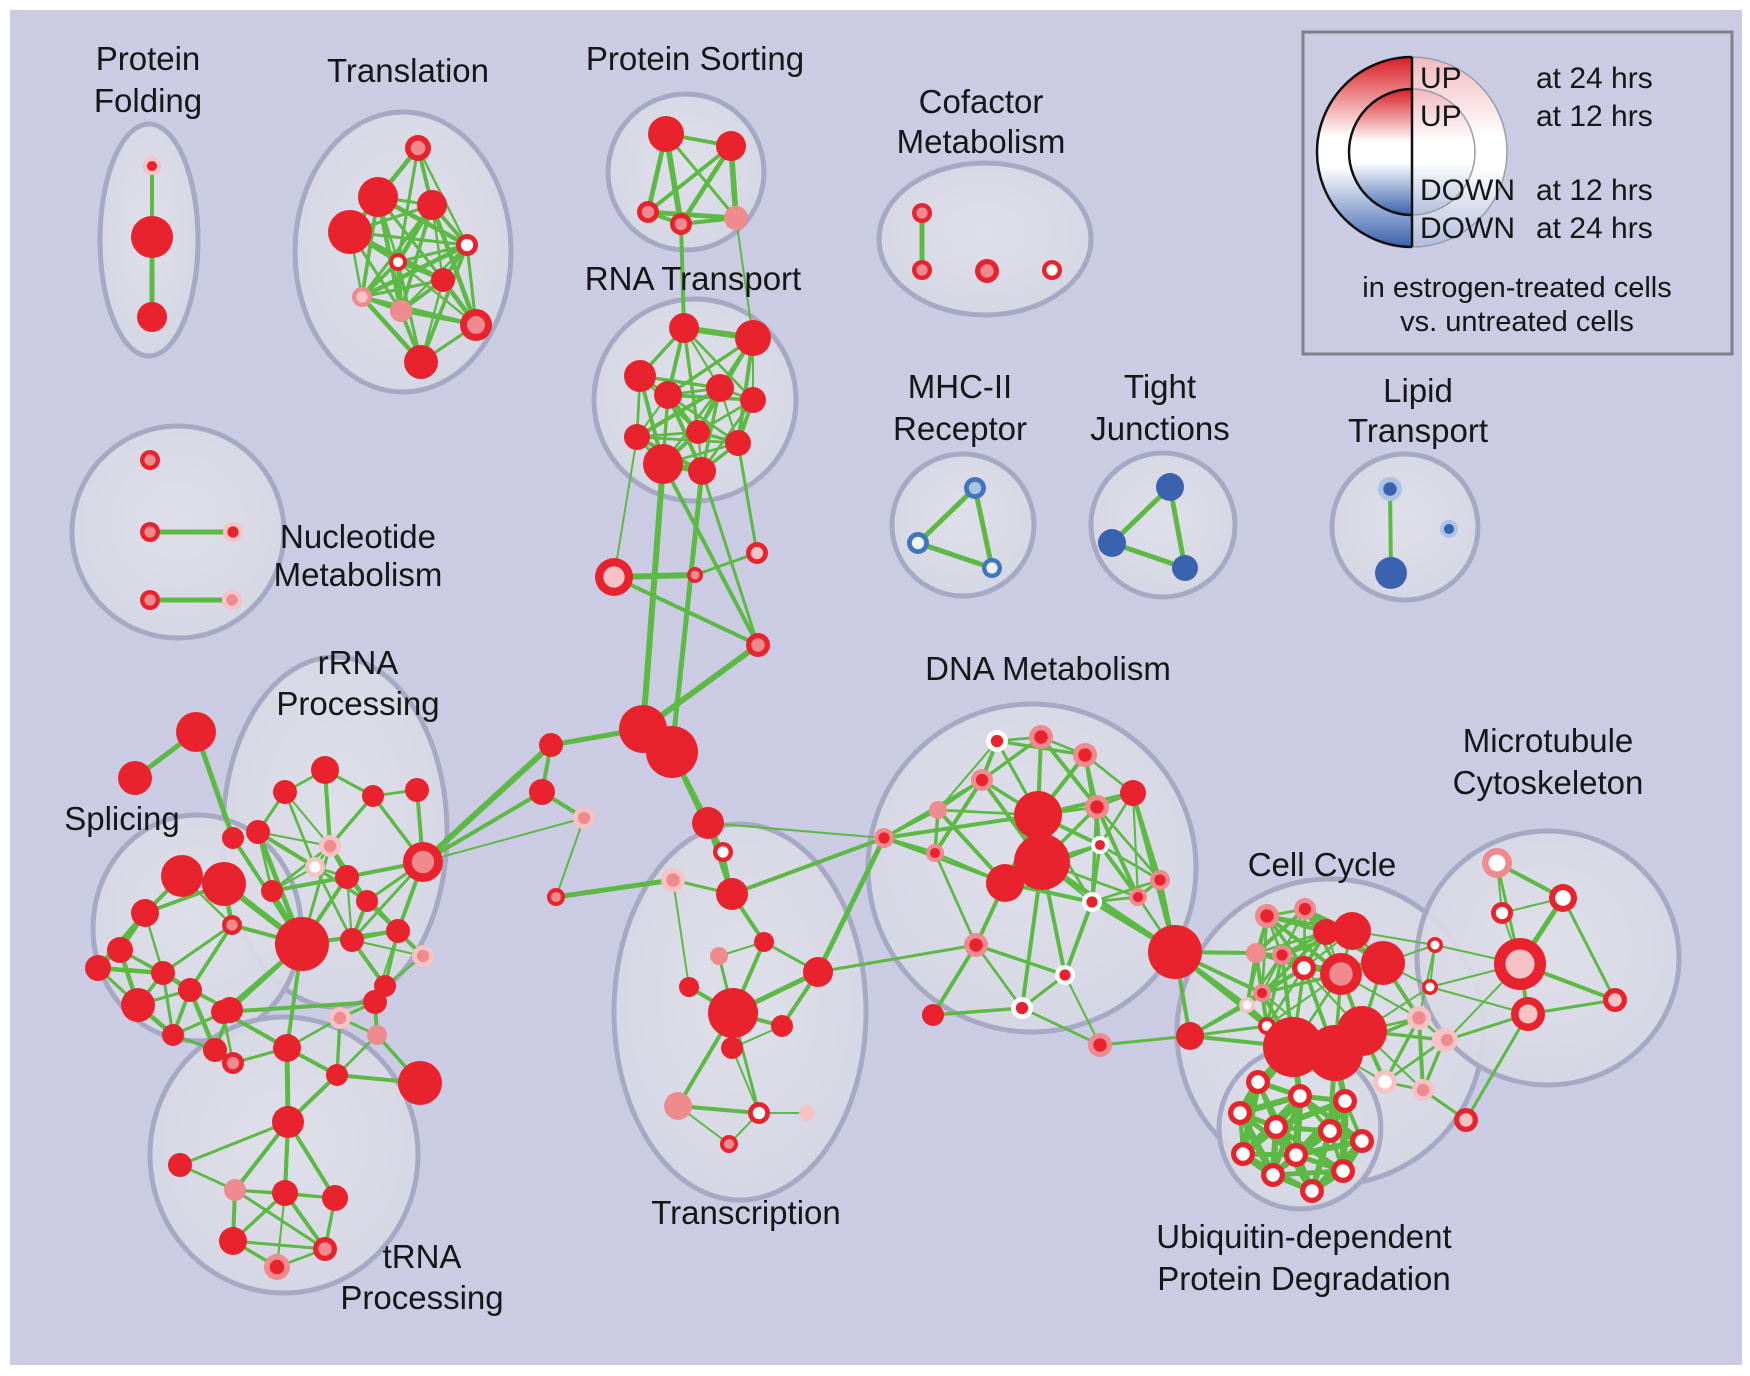 Image resolution: width=1750 pixels, height=1376 pixels. I want to click on cluster-mhc-bubble, so click(963, 525).